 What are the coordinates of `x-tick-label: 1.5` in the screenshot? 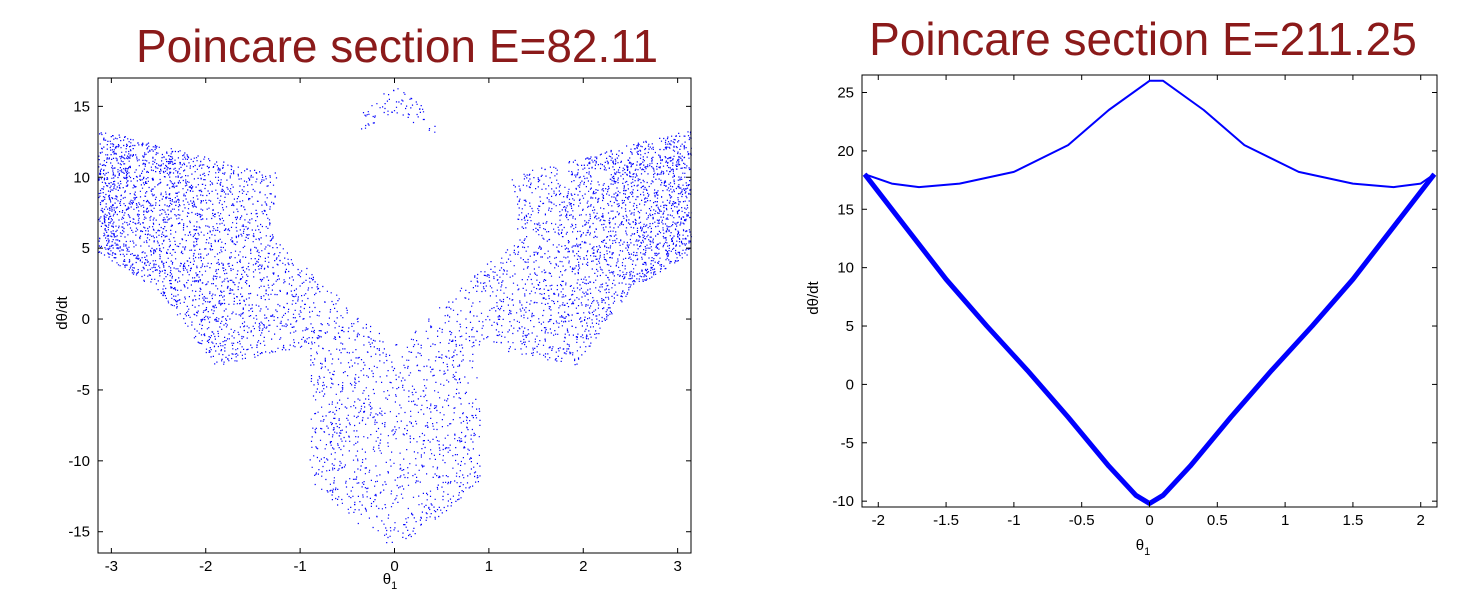 It's located at (1352, 520).